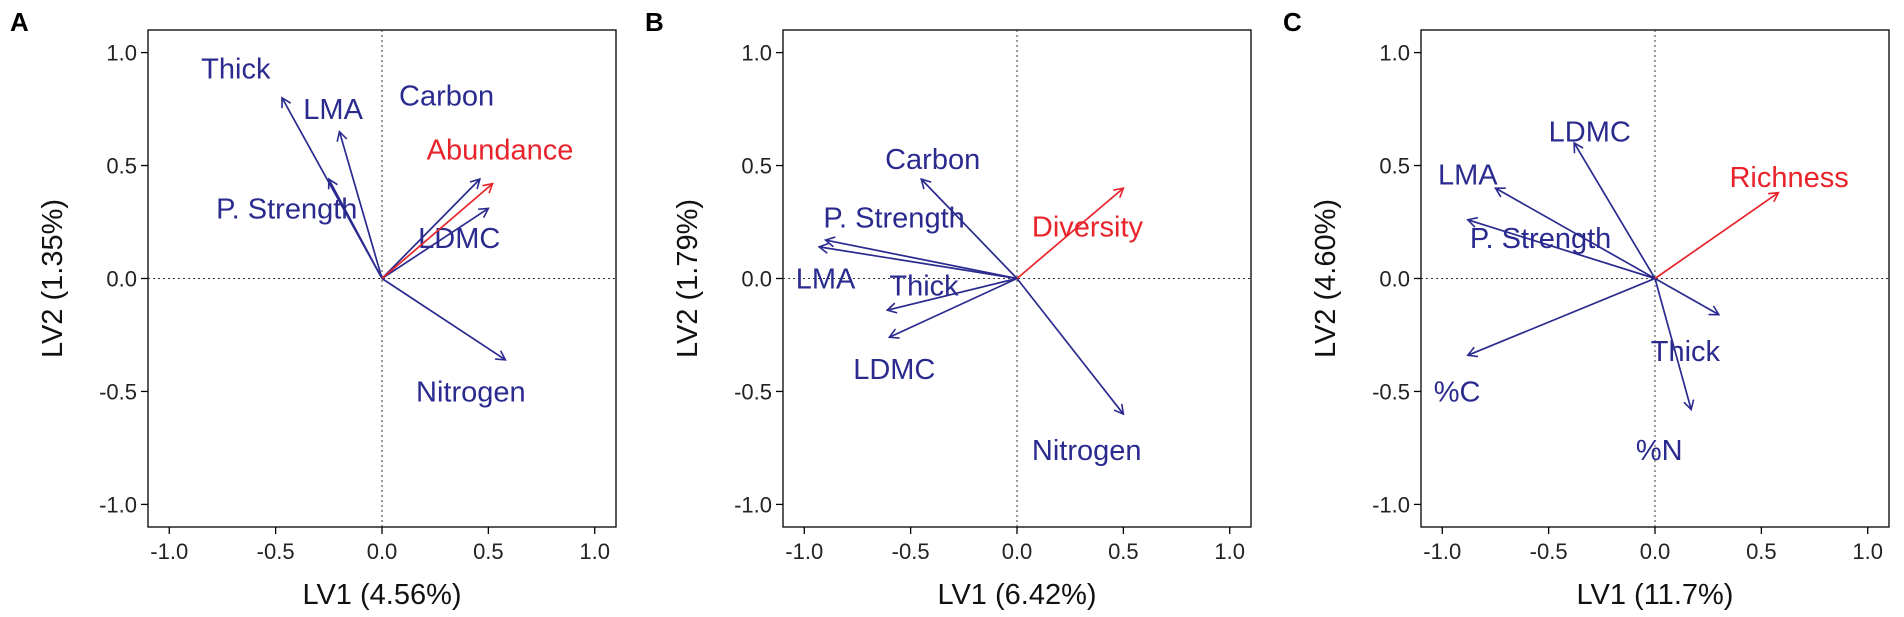  I want to click on panel-b-x-tick-label: 0.5, so click(1123, 551).